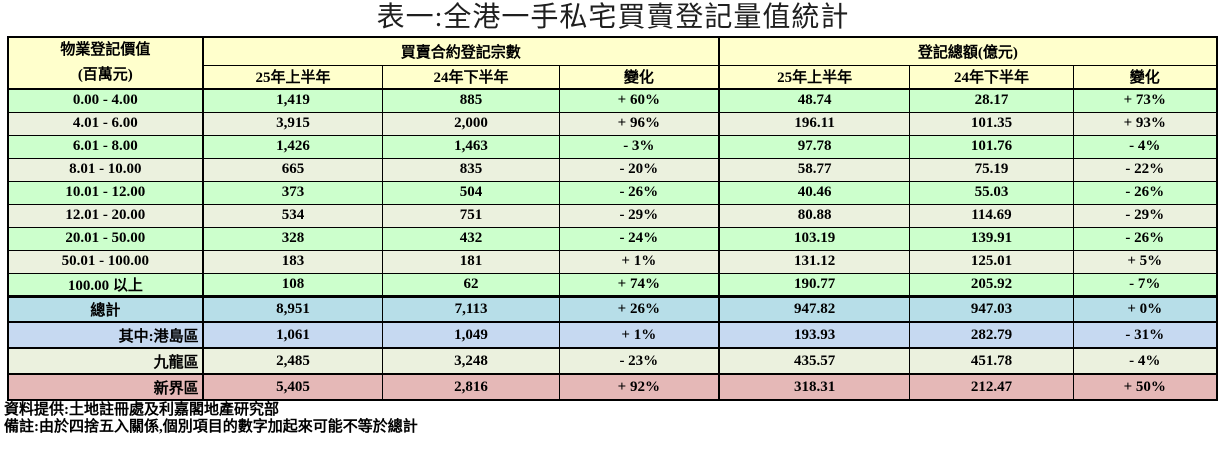 Image resolution: width=1226 pixels, height=455 pixels. What do you see at coordinates (814, 261) in the screenshot?
I see `price-band-row-value: 131.12` at bounding box center [814, 261].